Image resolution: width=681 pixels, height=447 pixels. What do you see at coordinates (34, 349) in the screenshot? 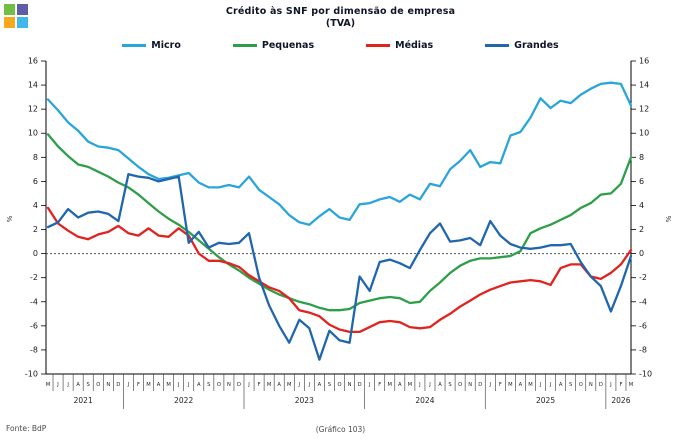
I see `svg-text: -8` at bounding box center [34, 349].